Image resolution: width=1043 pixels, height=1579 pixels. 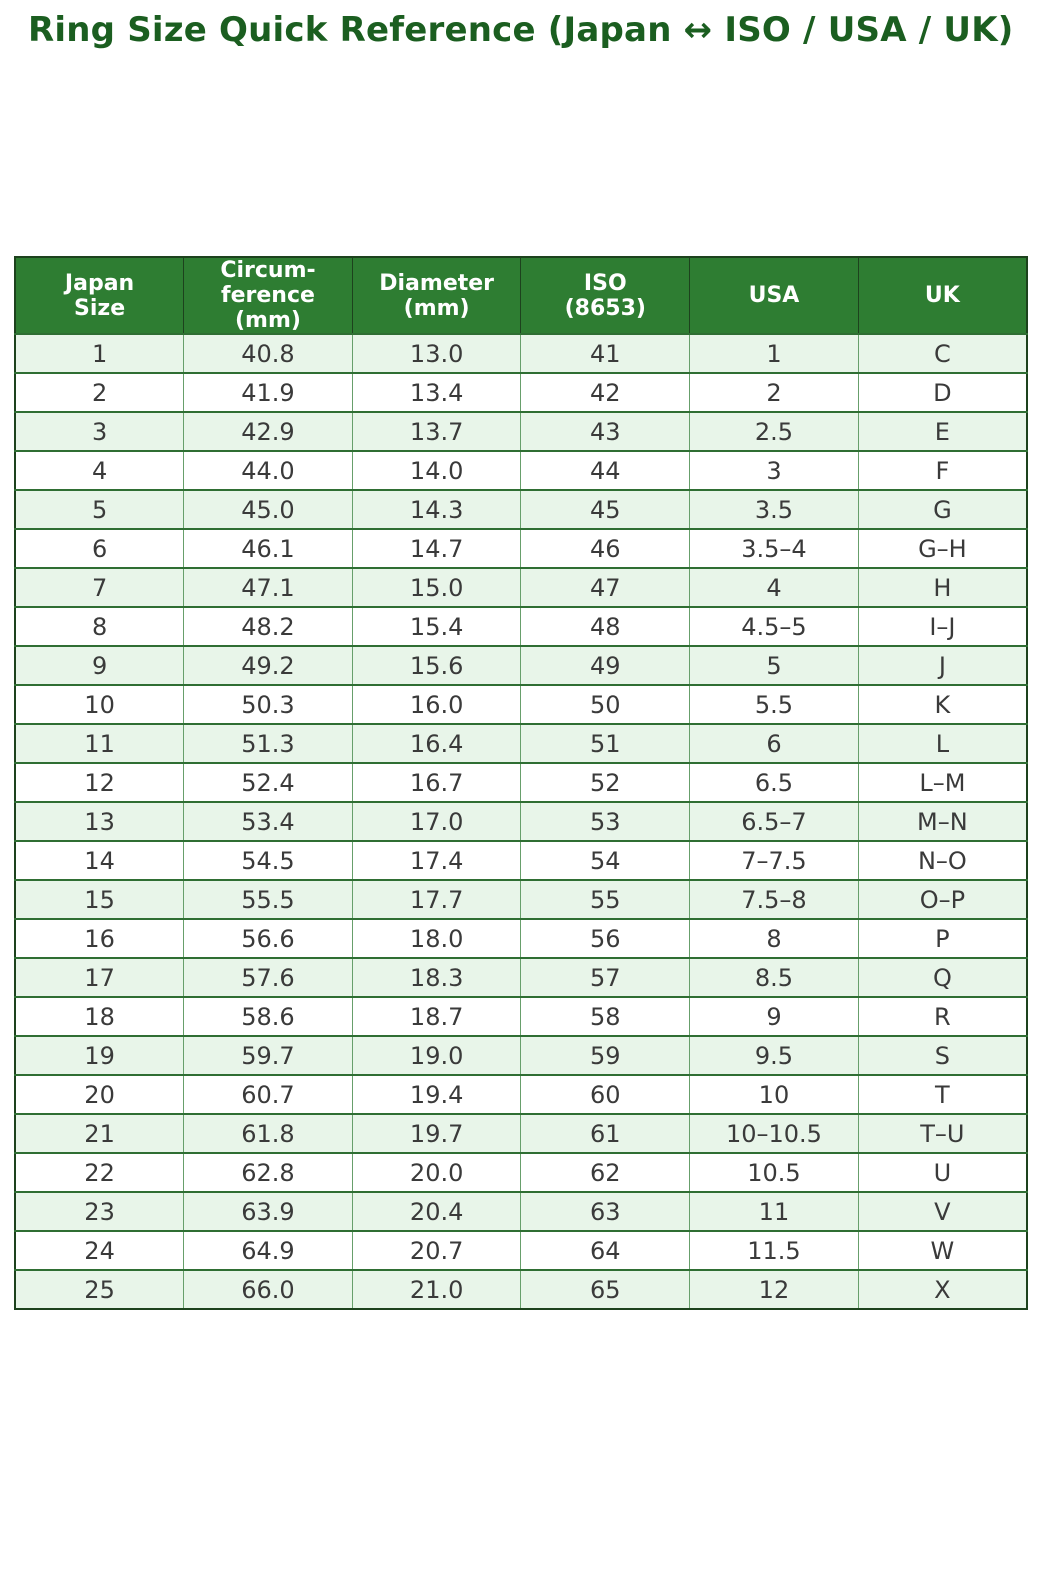 What do you see at coordinates (436, 626) in the screenshot?
I see `table-cell: 15.4` at bounding box center [436, 626].